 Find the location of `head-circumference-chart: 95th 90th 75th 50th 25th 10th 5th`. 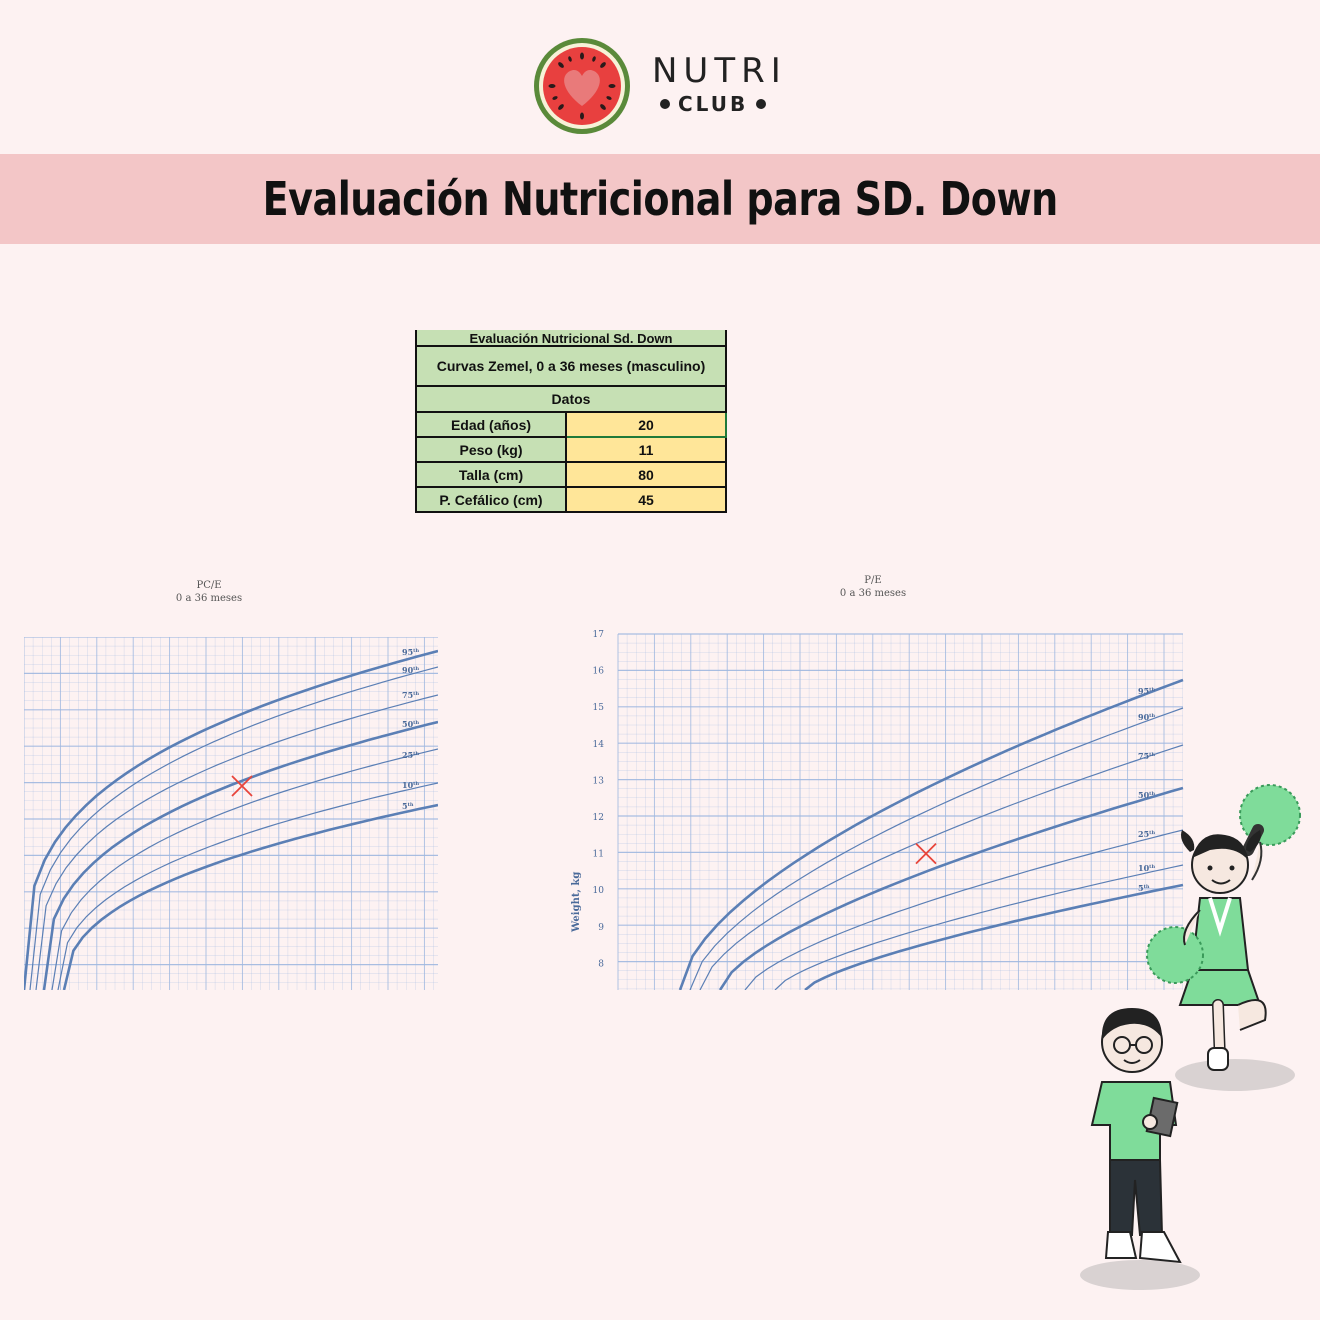

head-circumference-chart: 95th 90th 75th 50th 25th 10th 5th is located at coordinates (231, 813).